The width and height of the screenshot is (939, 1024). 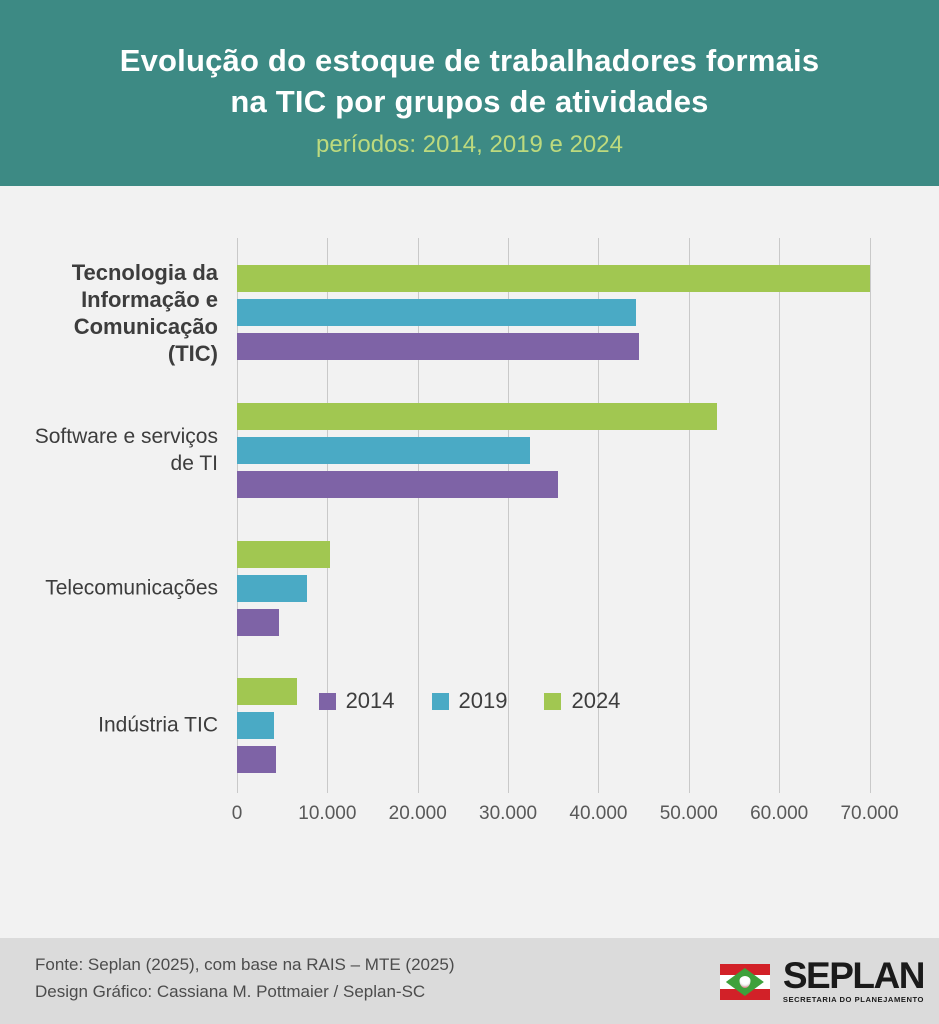 I want to click on legend-label: 2014, so click(x=370, y=700).